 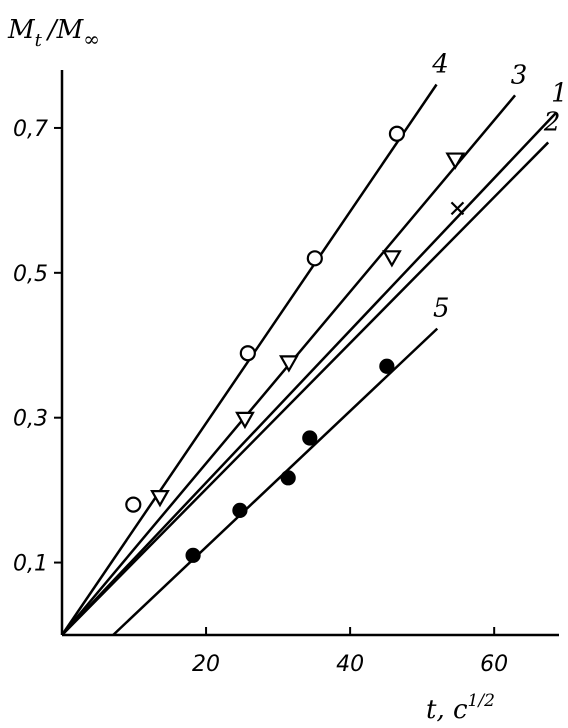 I want to click on y-label-sub2: ∞, so click(x=91, y=39).